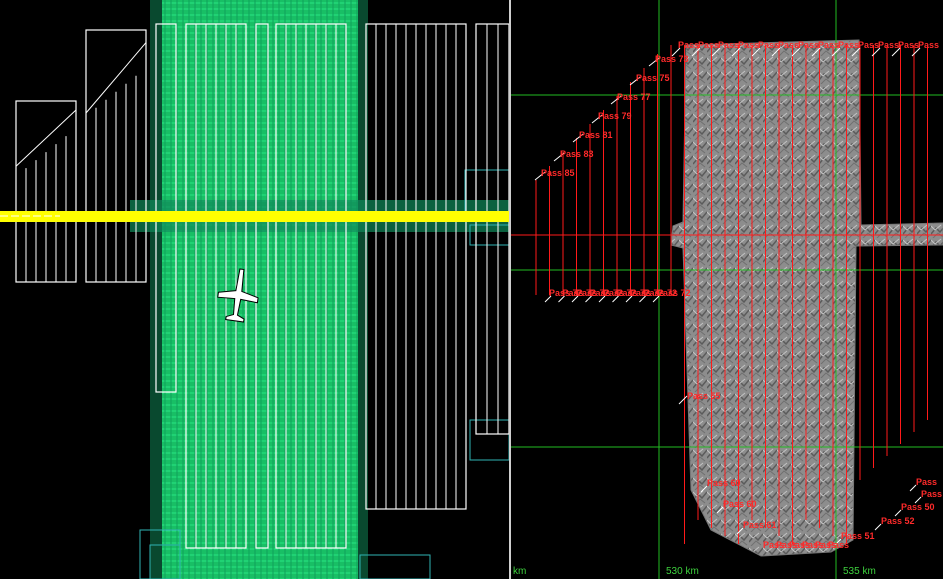  I want to click on pass-label: Pass 48, so click(932, 494).